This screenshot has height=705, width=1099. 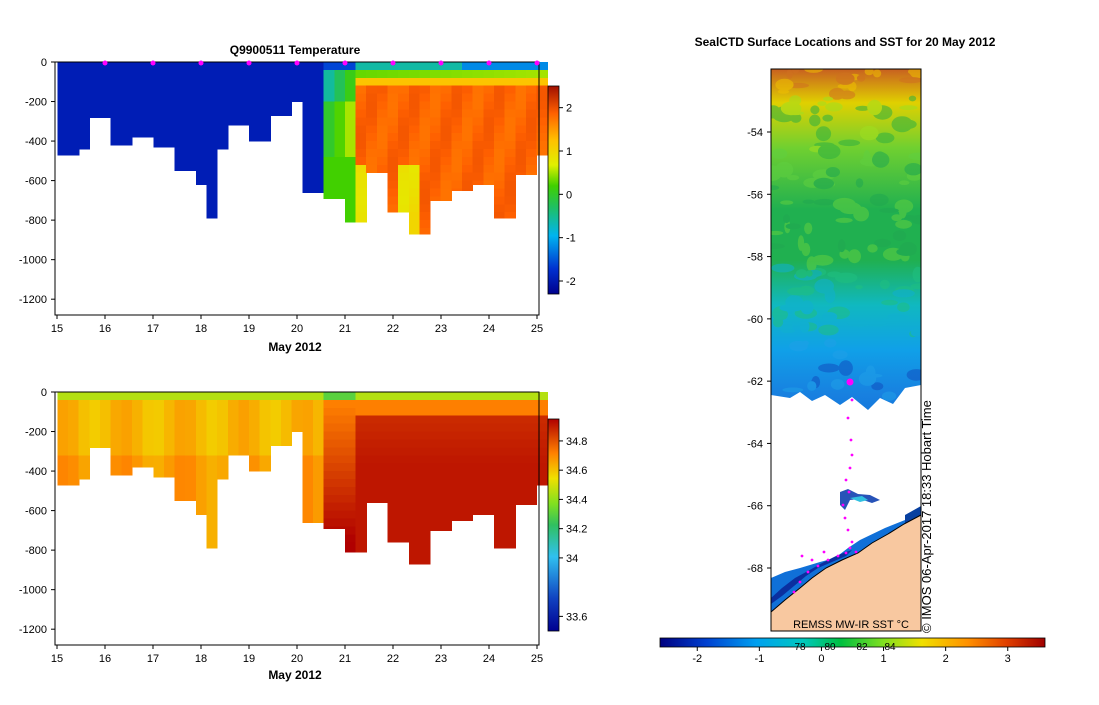 I want to click on seal-track-point, so click(x=800, y=582).